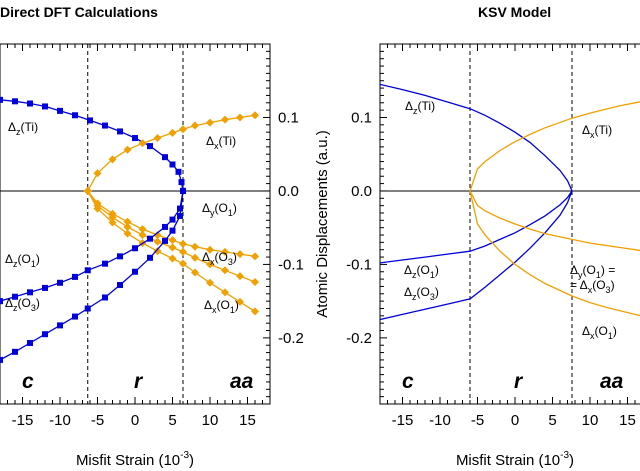  I want to click on chart-title: KSV Model, so click(514, 12).